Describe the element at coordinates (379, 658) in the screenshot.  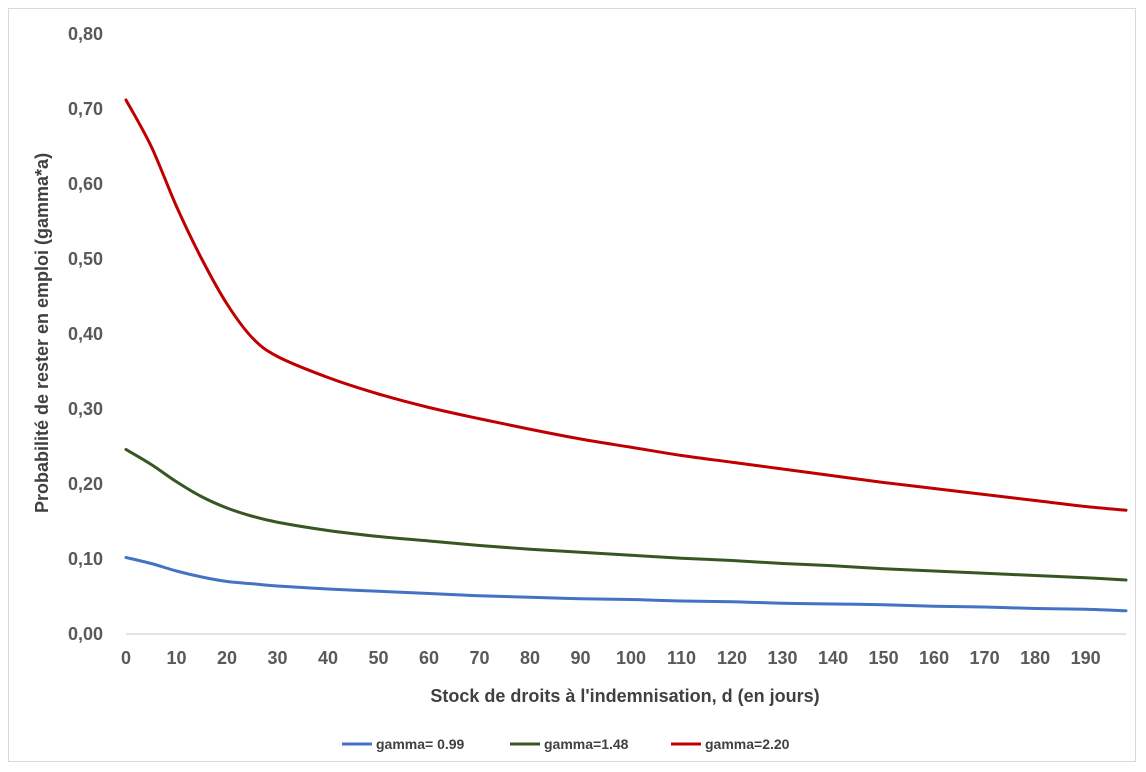
I see `x-tick-label: 50` at that location.